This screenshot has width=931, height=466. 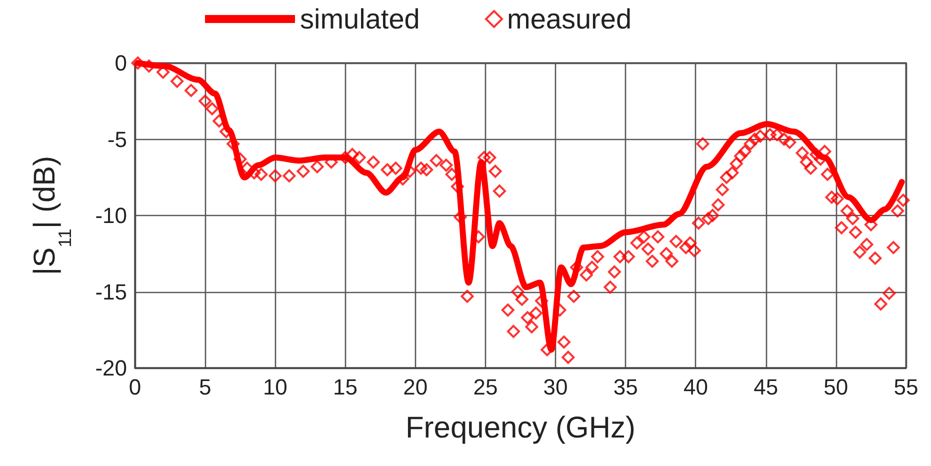 I want to click on x-tick-label: 35, so click(x=625, y=387).